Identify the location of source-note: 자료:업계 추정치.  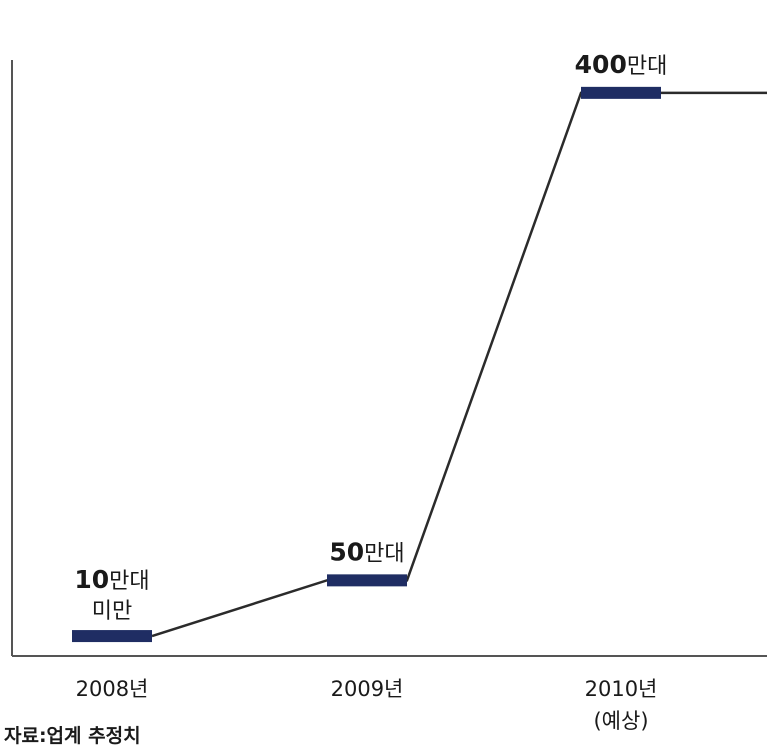
(72, 736).